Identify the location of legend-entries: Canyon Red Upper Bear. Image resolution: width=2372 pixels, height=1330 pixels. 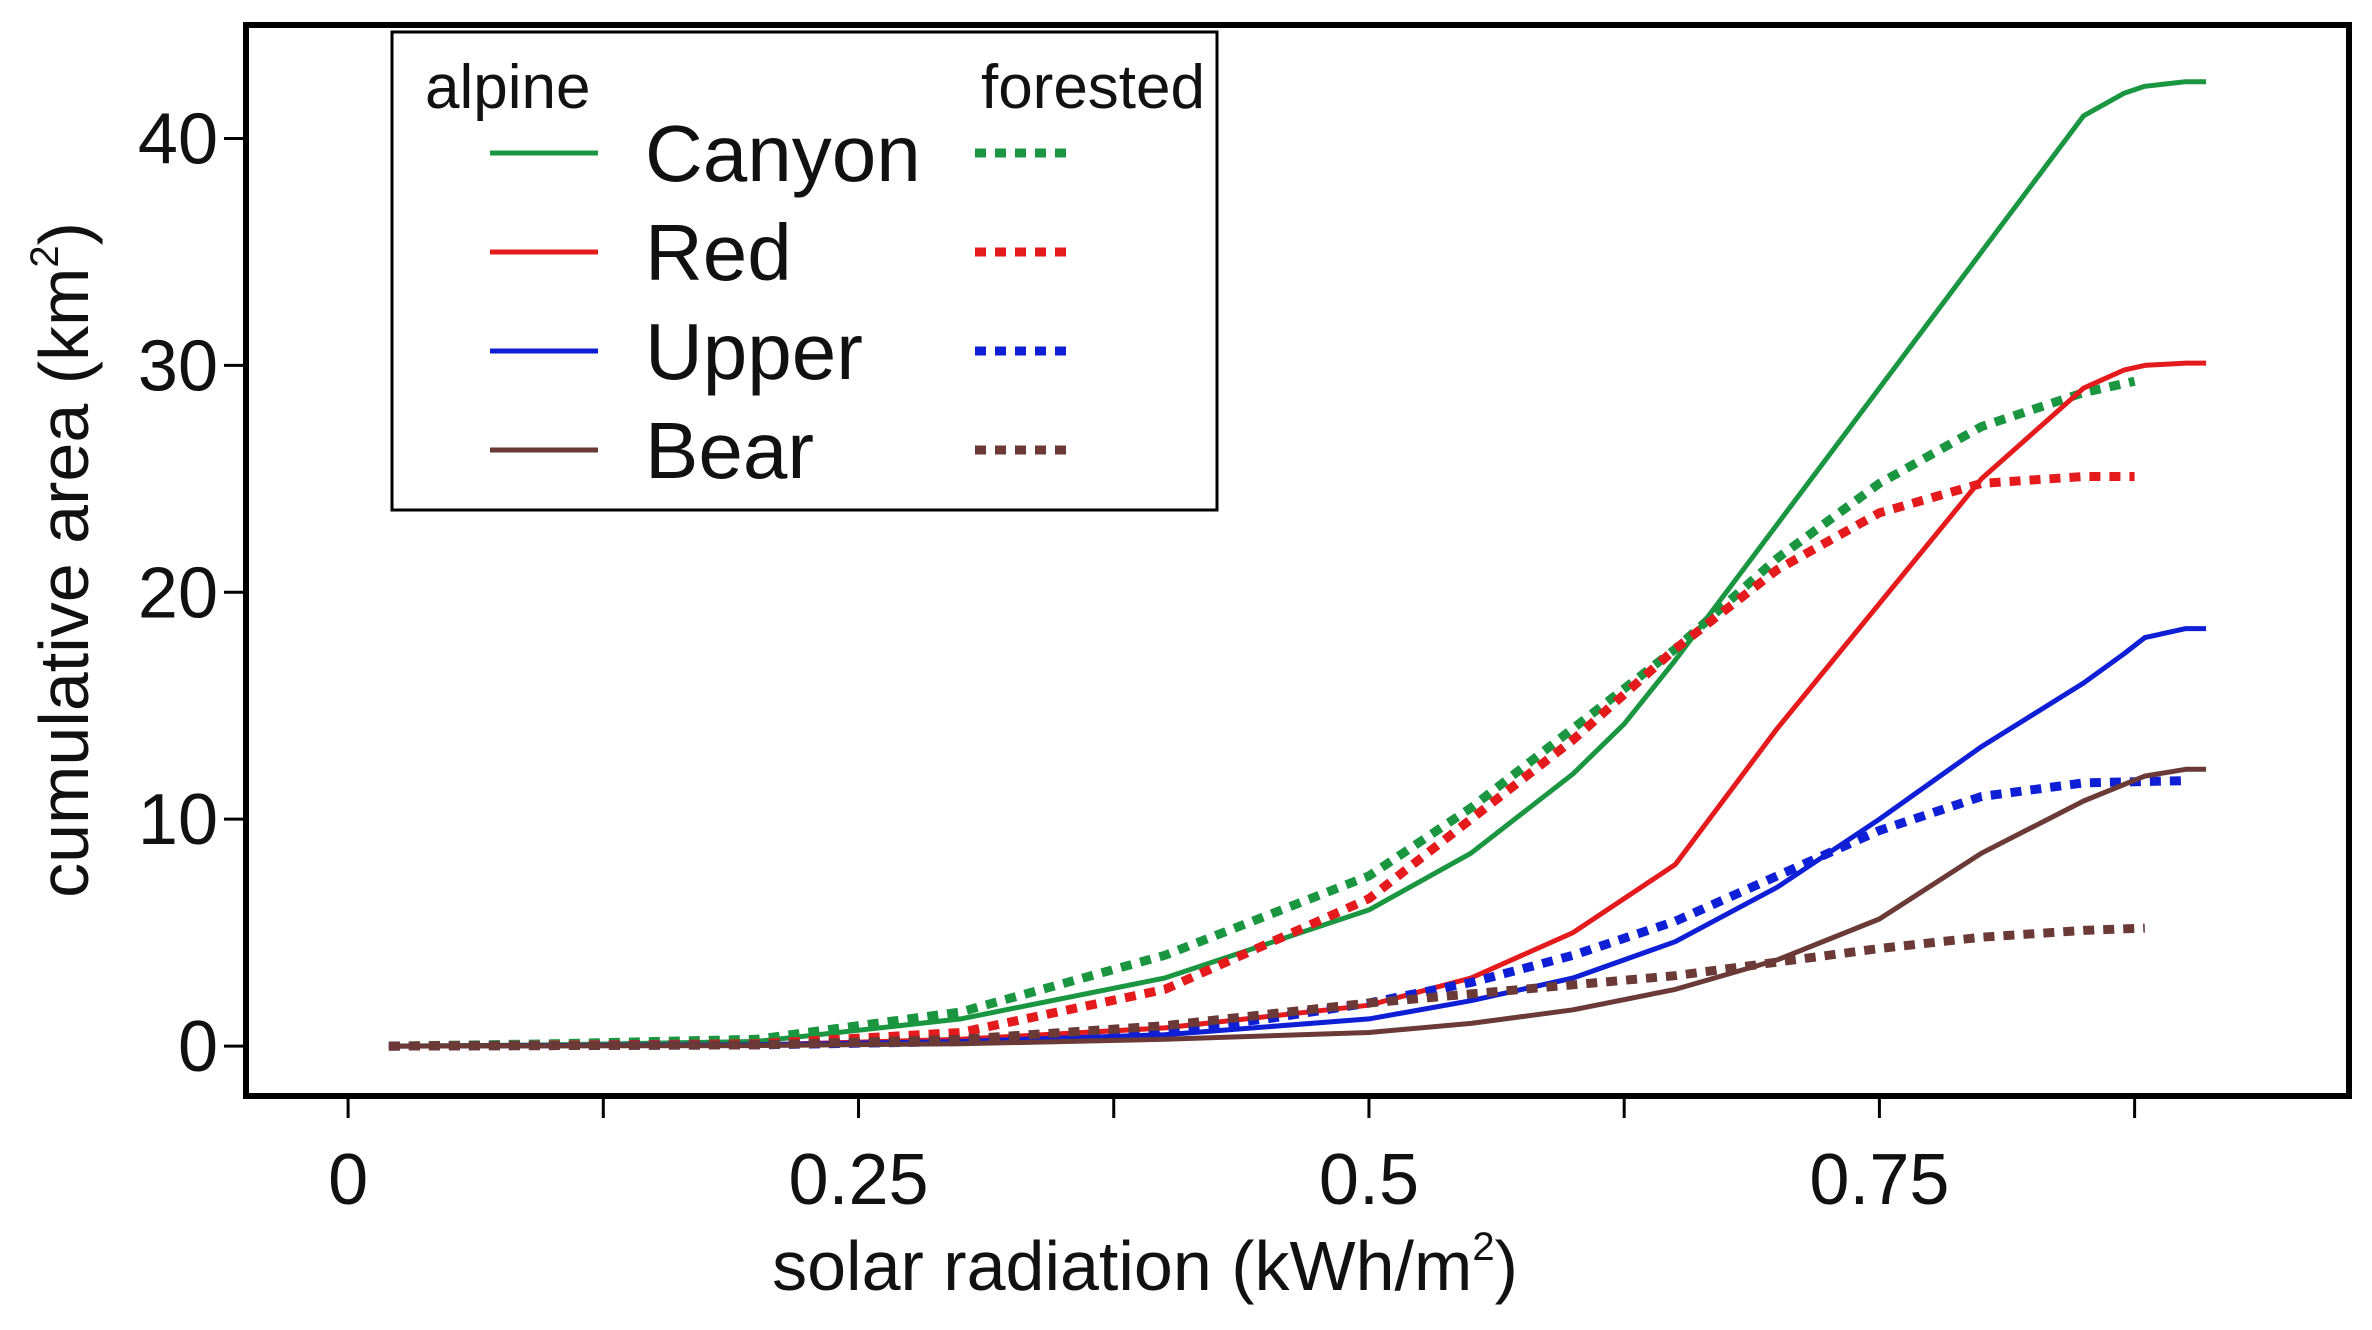
(782, 302).